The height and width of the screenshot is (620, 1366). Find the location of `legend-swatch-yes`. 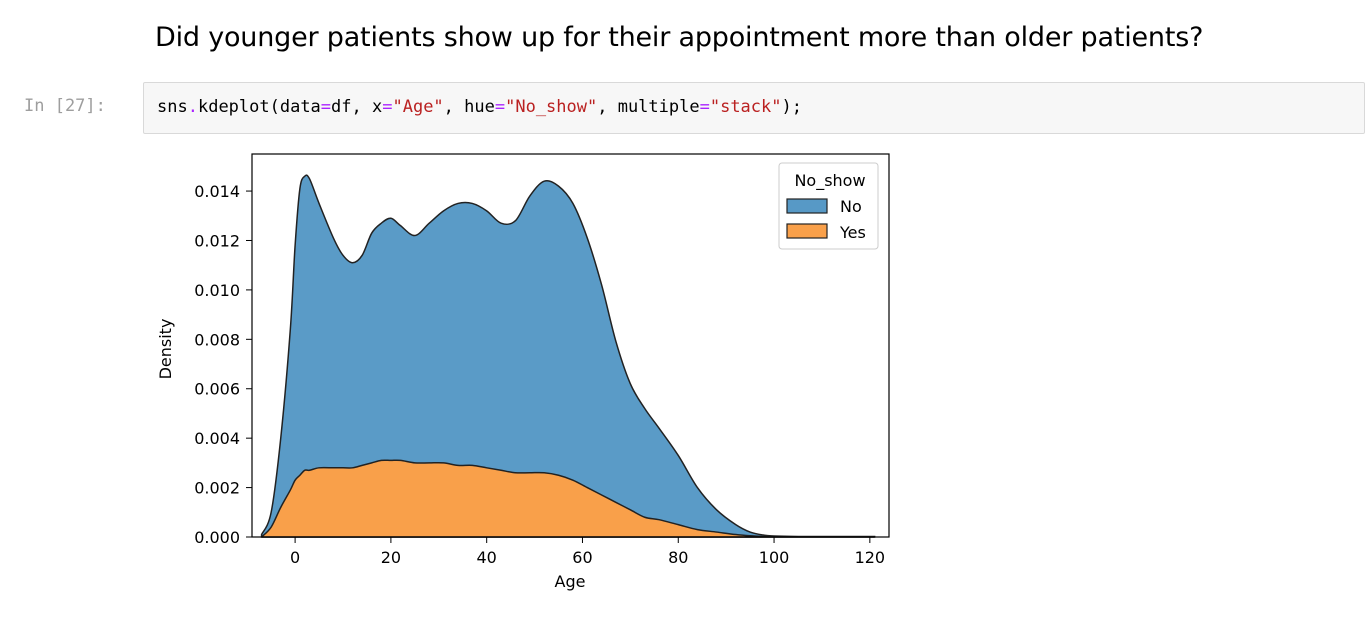

legend-swatch-yes is located at coordinates (807, 231).